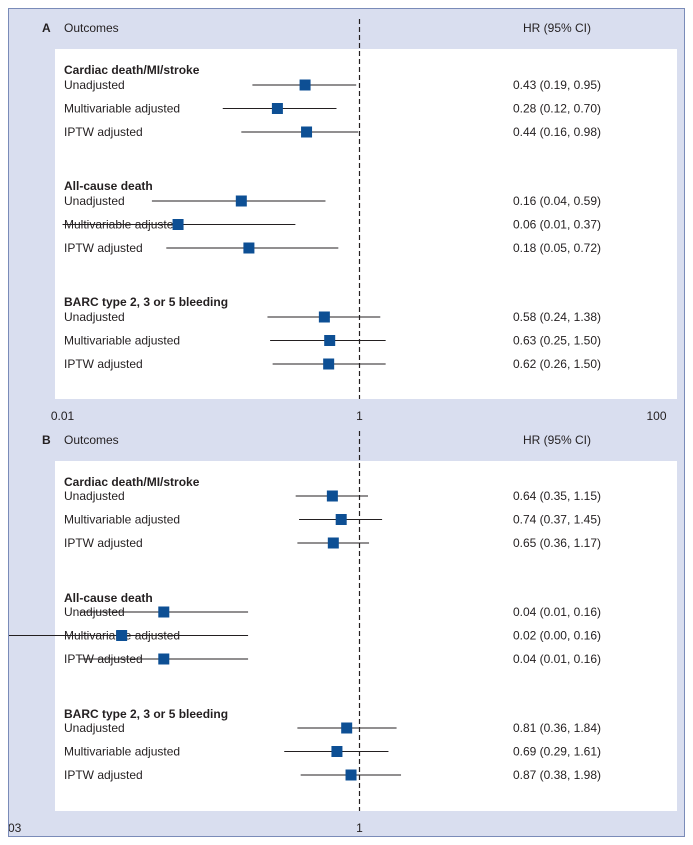  Describe the element at coordinates (656, 416) in the screenshot. I see `x-tick-label: 100` at that location.